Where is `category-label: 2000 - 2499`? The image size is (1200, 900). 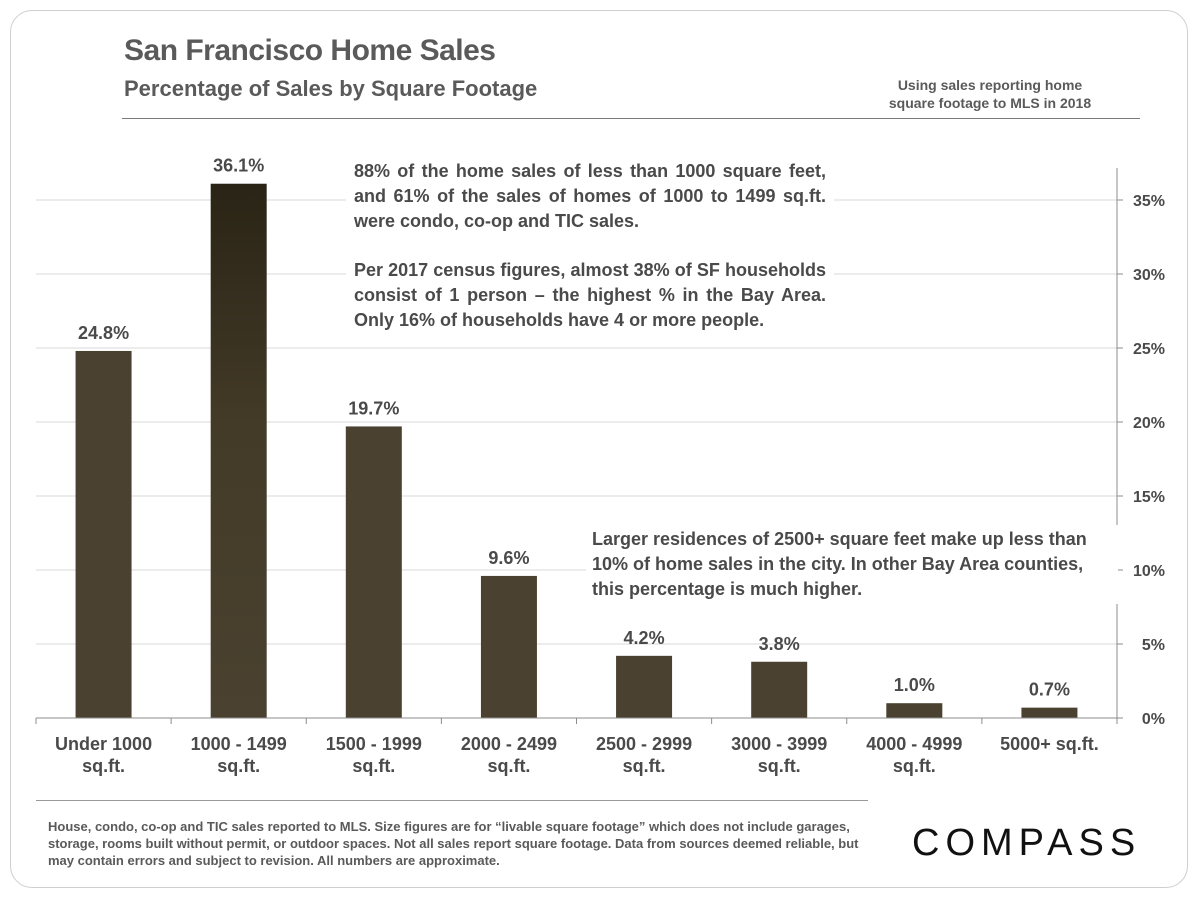 category-label: 2000 - 2499 is located at coordinates (509, 744).